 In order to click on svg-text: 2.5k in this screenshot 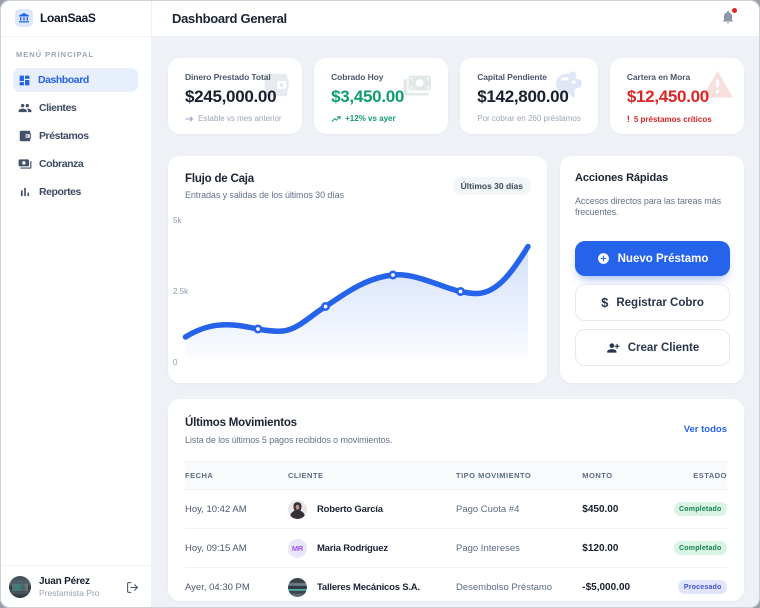, I will do `click(181, 291)`.